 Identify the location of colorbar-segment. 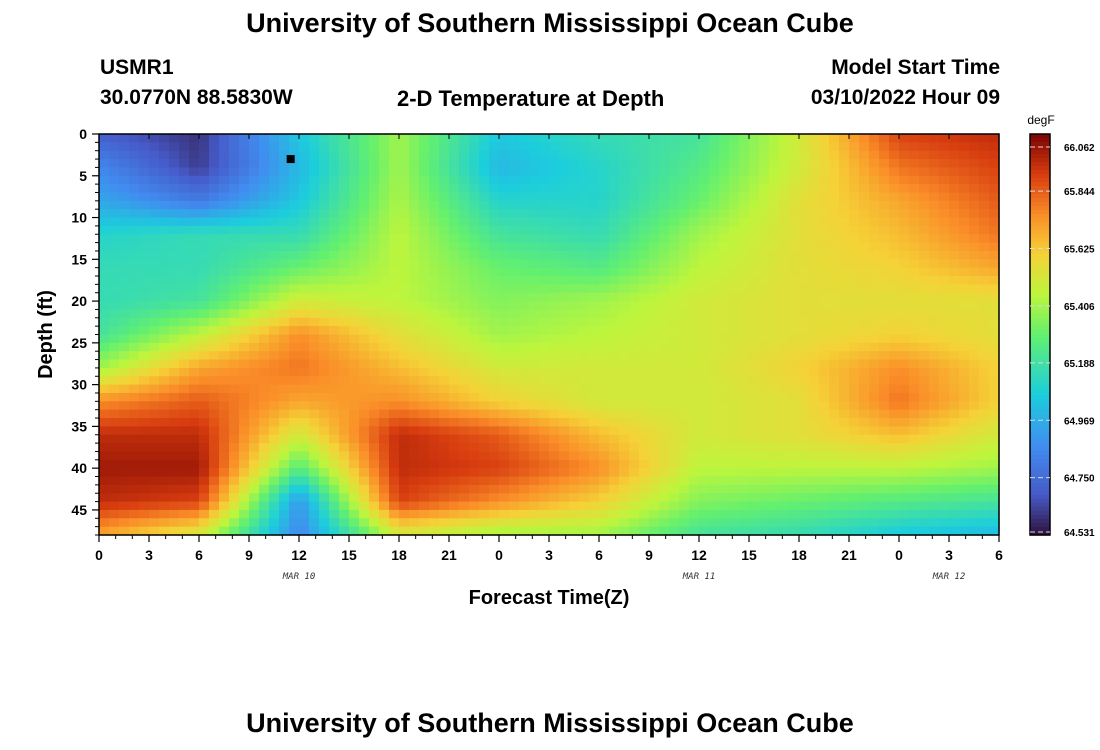
(1040, 413).